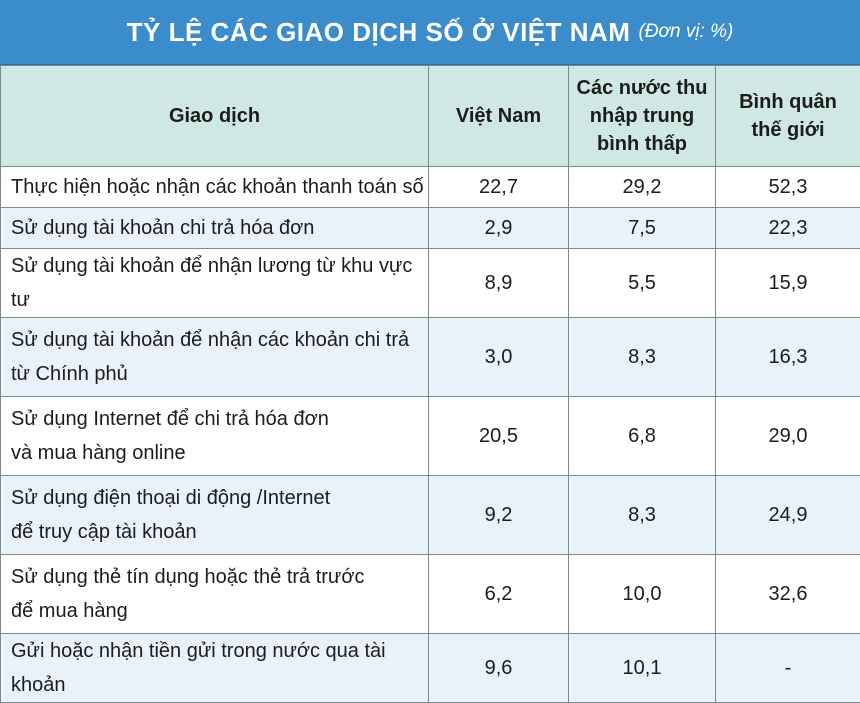 The width and height of the screenshot is (860, 703). Describe the element at coordinates (685, 32) in the screenshot. I see `unit-note: (Đơn vị: %)` at that location.